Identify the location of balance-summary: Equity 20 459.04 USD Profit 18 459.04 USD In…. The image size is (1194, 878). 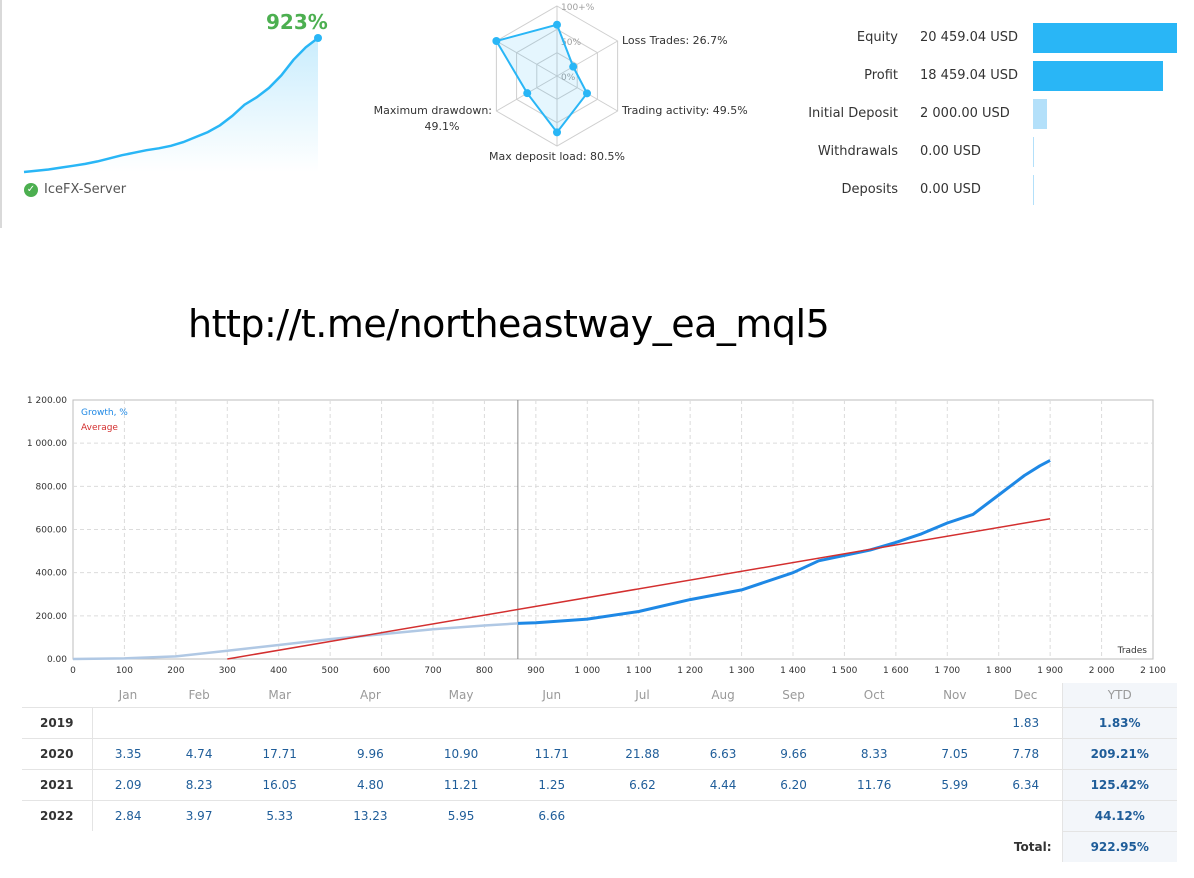
(992, 115).